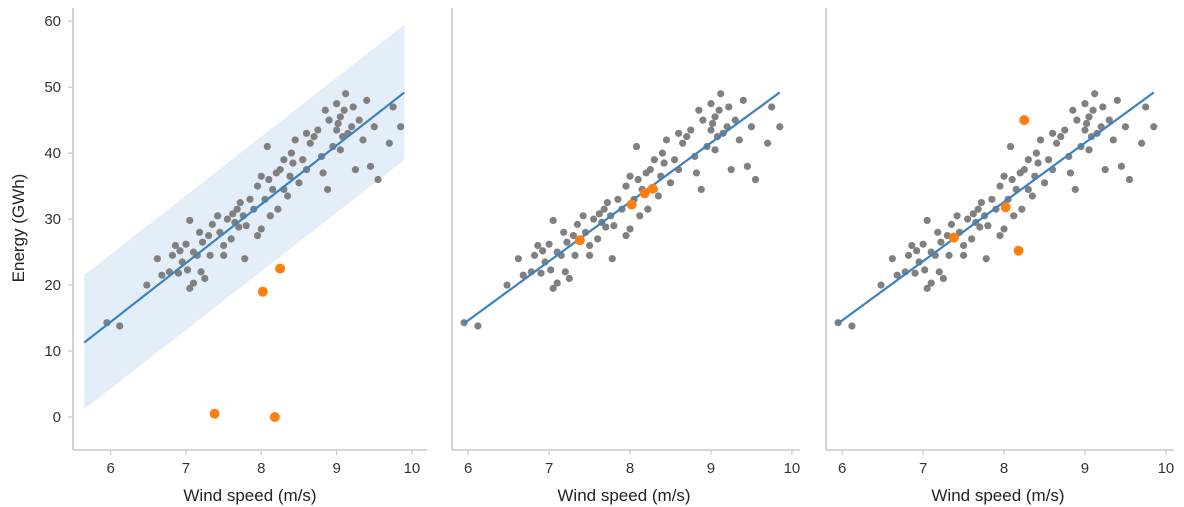 The width and height of the screenshot is (1184, 507). I want to click on y-tick-label: 40, so click(52, 153).